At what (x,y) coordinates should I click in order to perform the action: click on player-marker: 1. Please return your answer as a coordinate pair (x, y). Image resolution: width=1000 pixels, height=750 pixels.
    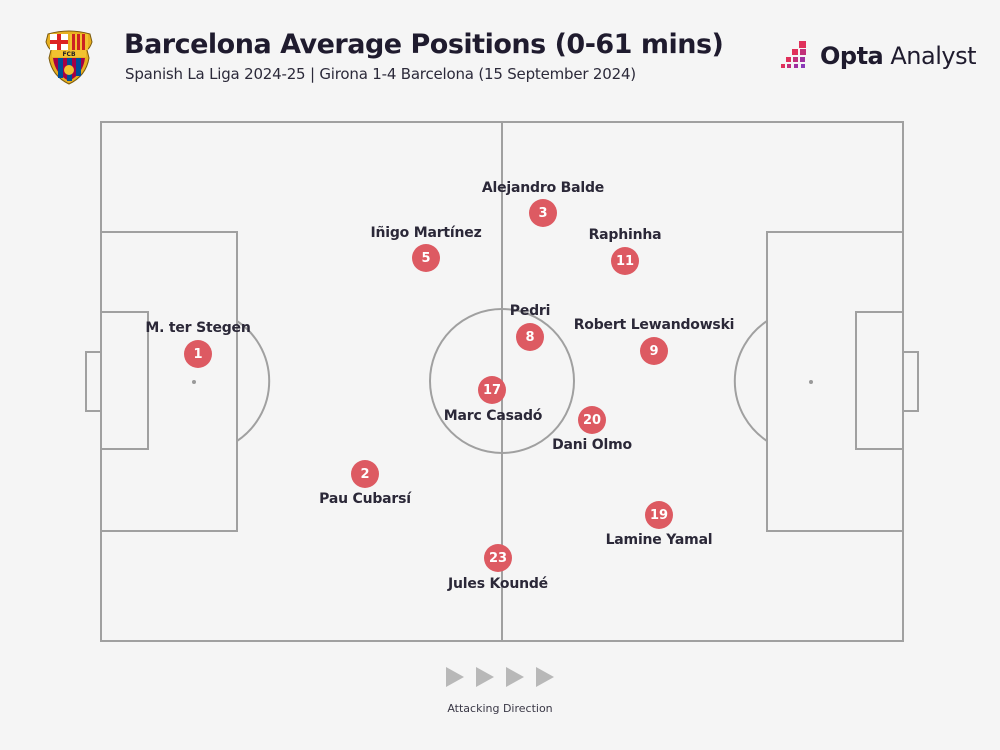
    Looking at the image, I should click on (198, 354).